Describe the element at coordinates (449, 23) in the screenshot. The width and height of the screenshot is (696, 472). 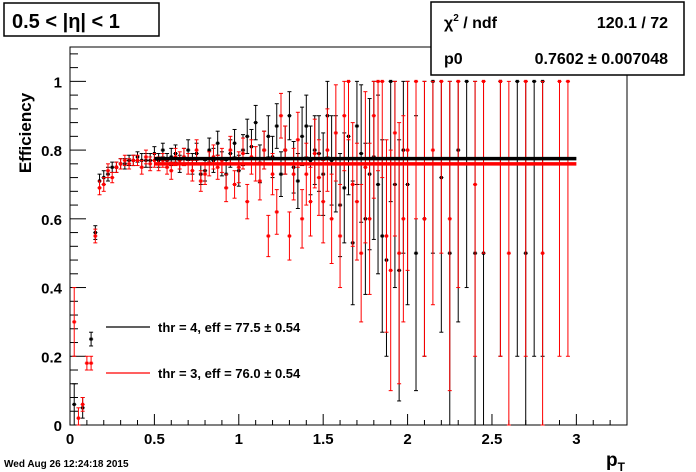
I see `chi-symbol: χ` at that location.